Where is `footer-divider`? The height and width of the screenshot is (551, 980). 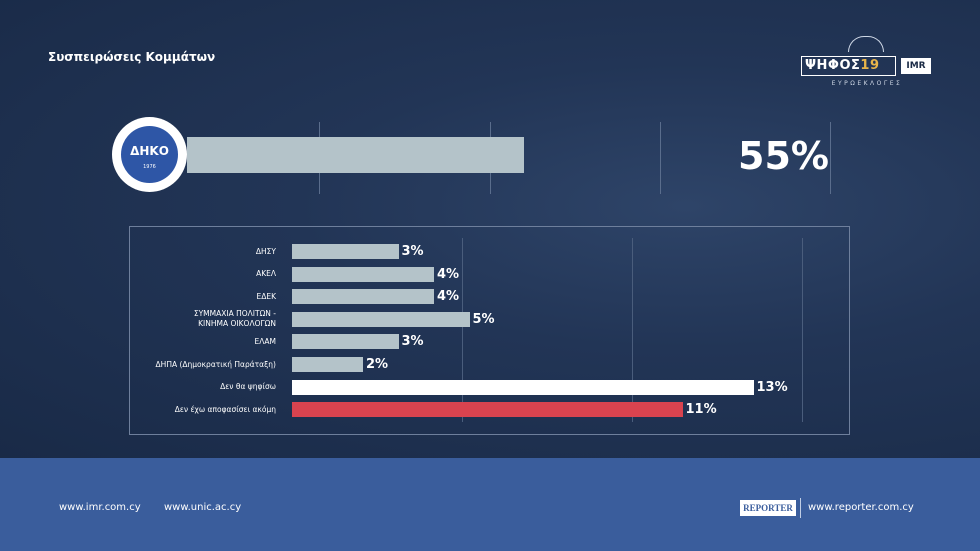
footer-divider is located at coordinates (800, 508).